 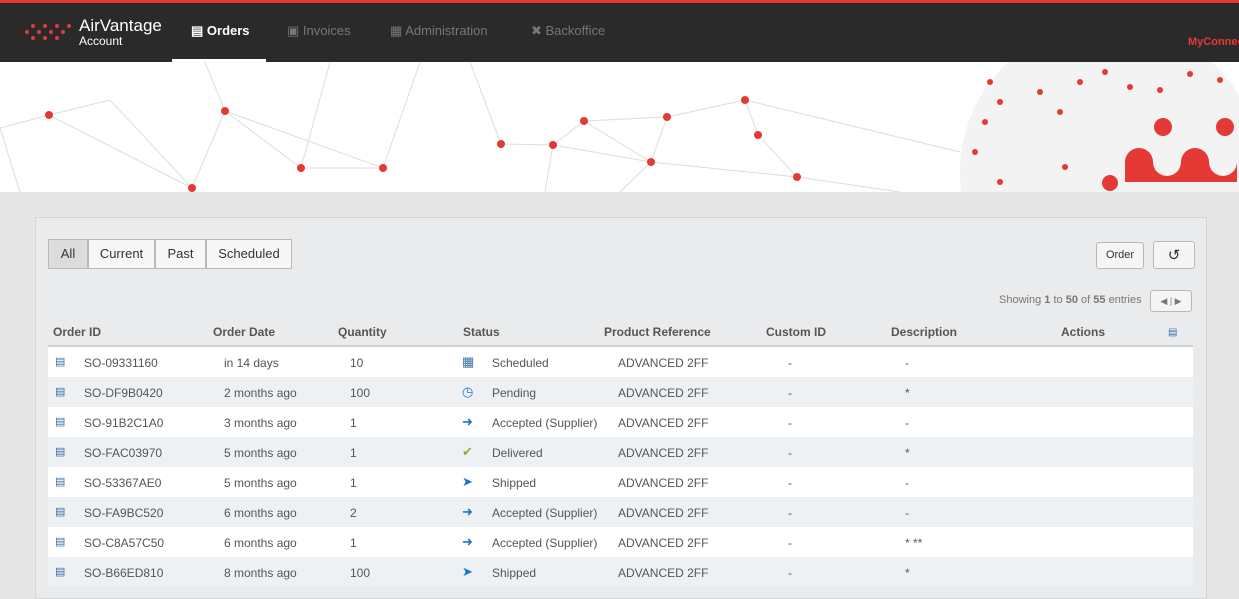 I want to click on cell: Shipped, so click(x=514, y=573).